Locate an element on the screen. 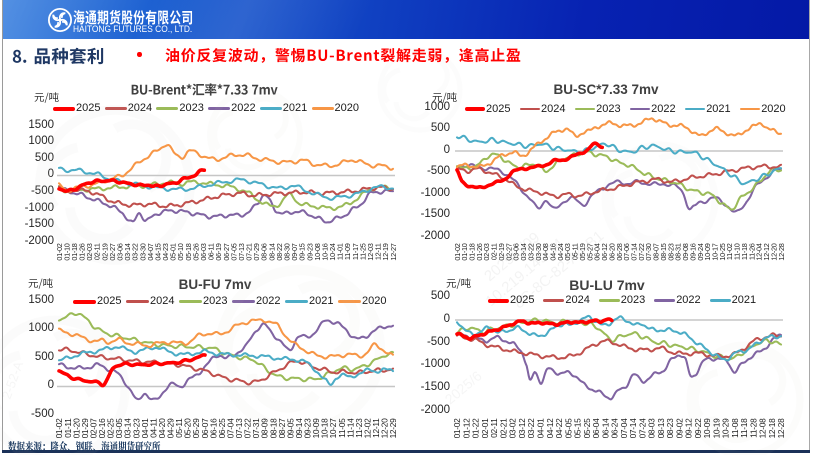  svg-text: 04-20 is located at coordinates (162, 428).